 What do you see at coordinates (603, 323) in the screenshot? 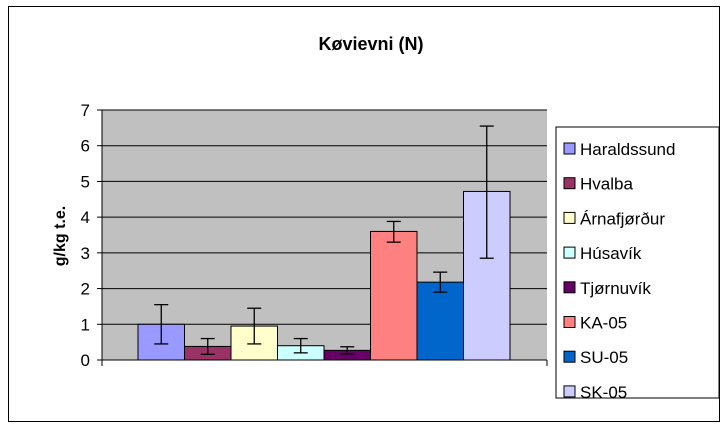
I see `legend-label-5: KA-05` at bounding box center [603, 323].